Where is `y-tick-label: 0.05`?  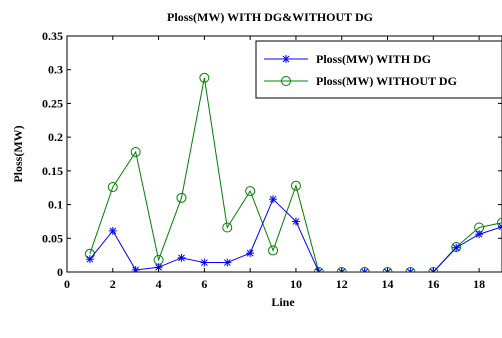 y-tick-label: 0.05 is located at coordinates (52, 238).